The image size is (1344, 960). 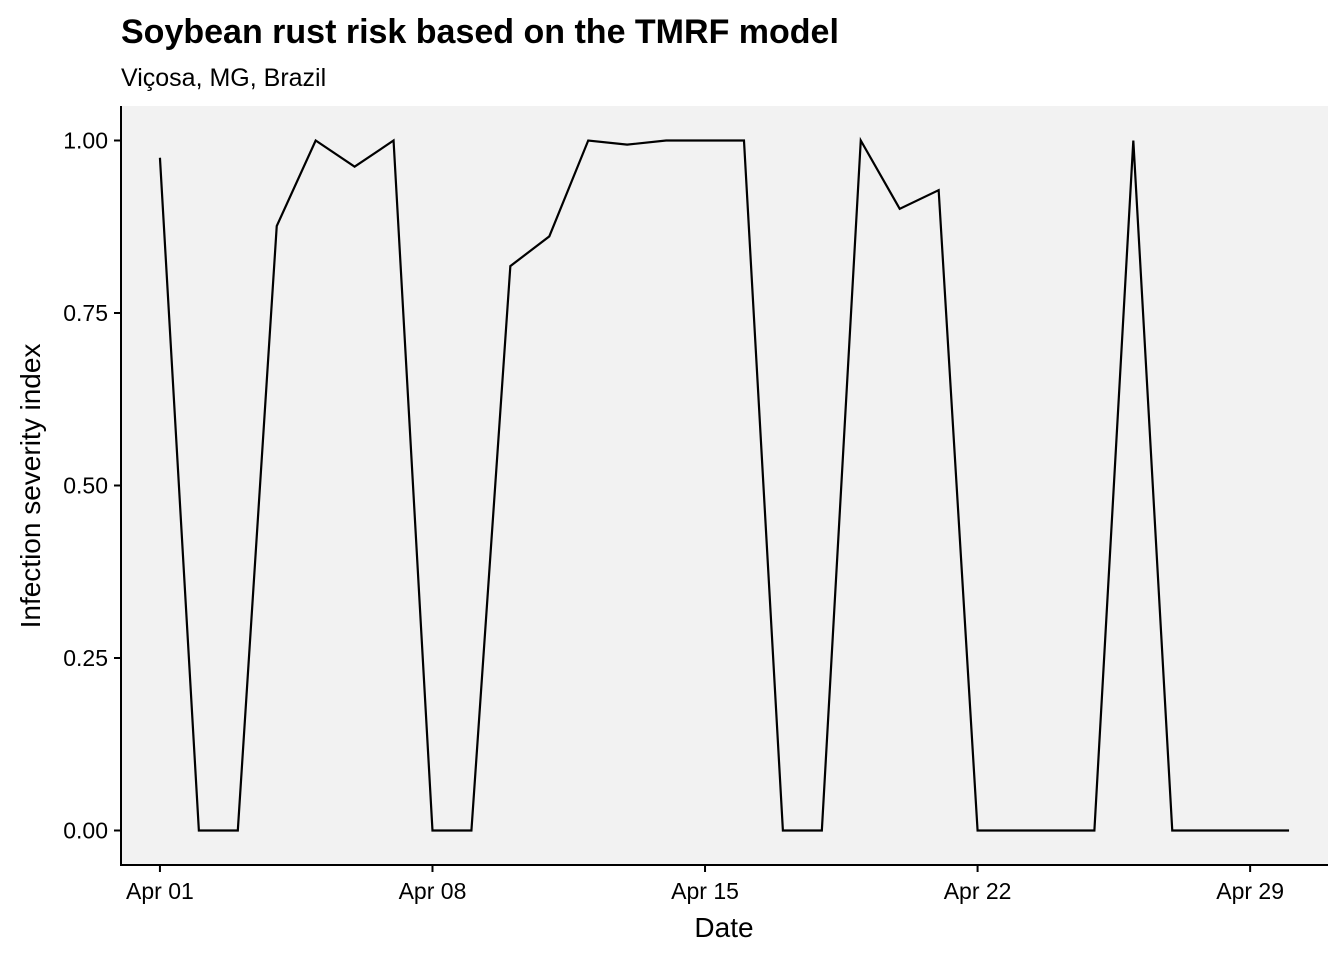 What do you see at coordinates (160, 891) in the screenshot?
I see `x-tick-label: Apr 01` at bounding box center [160, 891].